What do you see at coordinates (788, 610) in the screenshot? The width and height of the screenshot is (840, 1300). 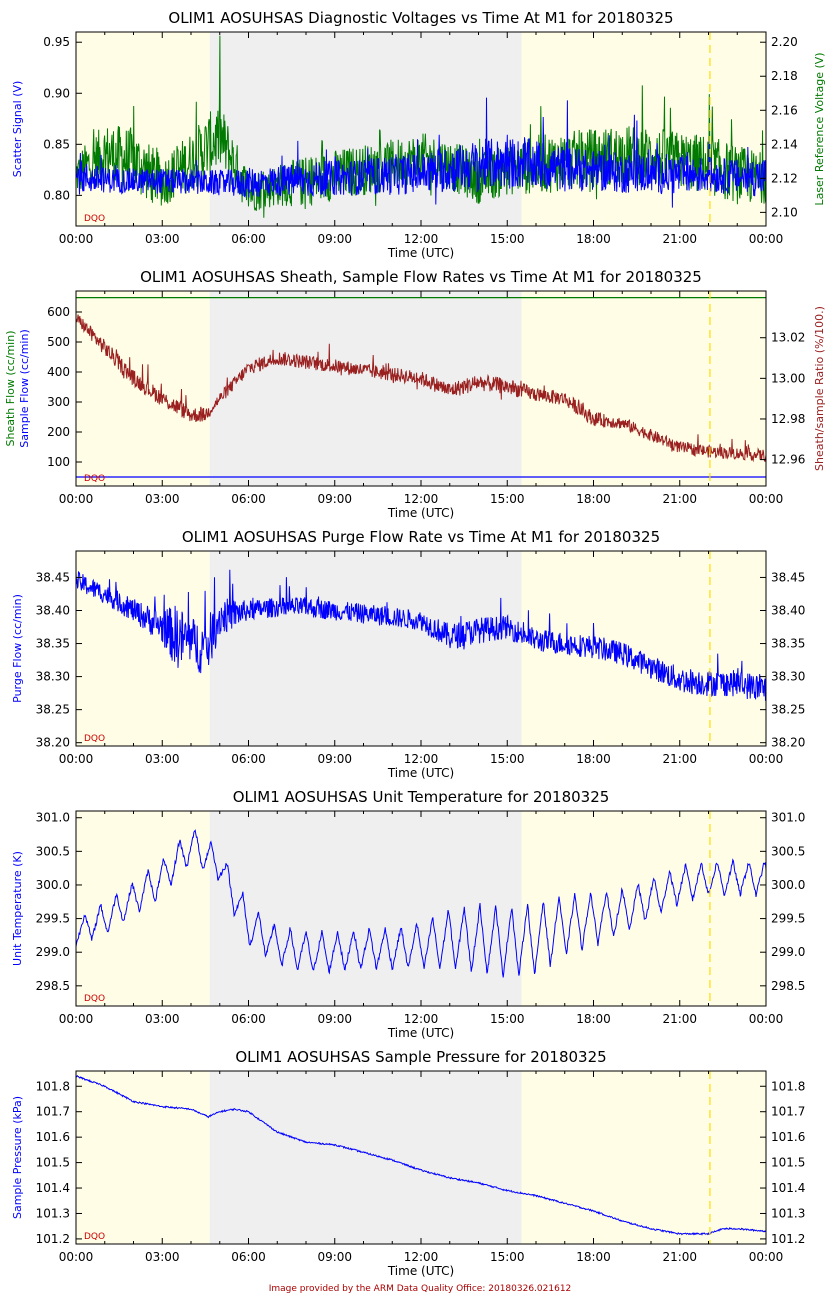 I see `y-right-tick-label: 38.40` at bounding box center [788, 610].